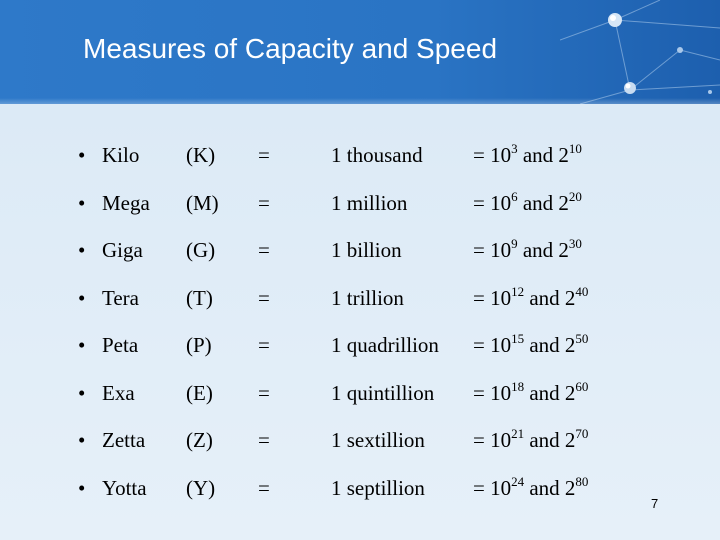 This screenshot has width=720, height=540. I want to click on prefix-row: • Kilo (K) = 1 thousand = 103 and 210, so click(360, 157).